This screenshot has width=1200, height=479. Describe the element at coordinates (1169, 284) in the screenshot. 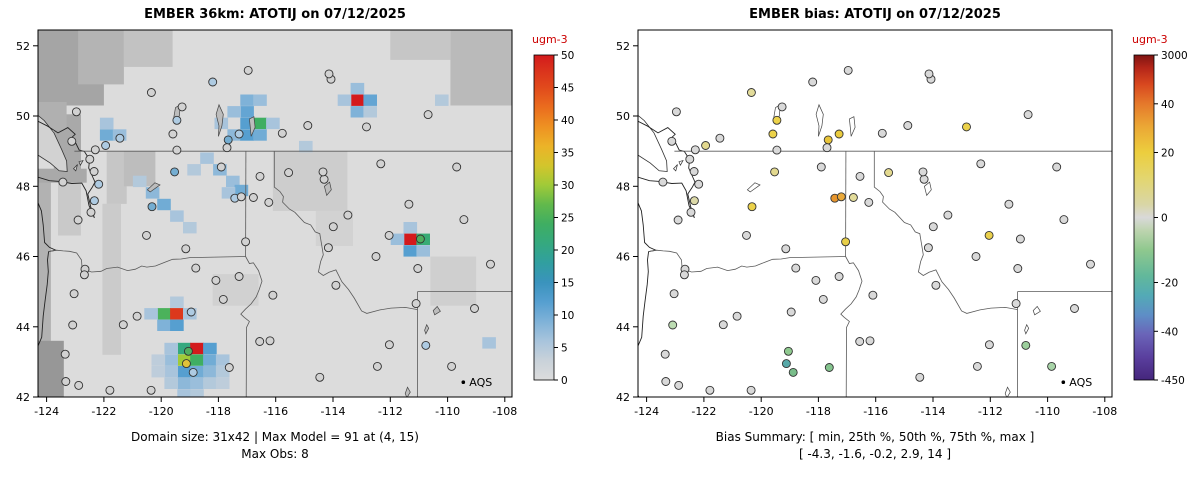

I see `colorbar-tick-label: -20` at that location.